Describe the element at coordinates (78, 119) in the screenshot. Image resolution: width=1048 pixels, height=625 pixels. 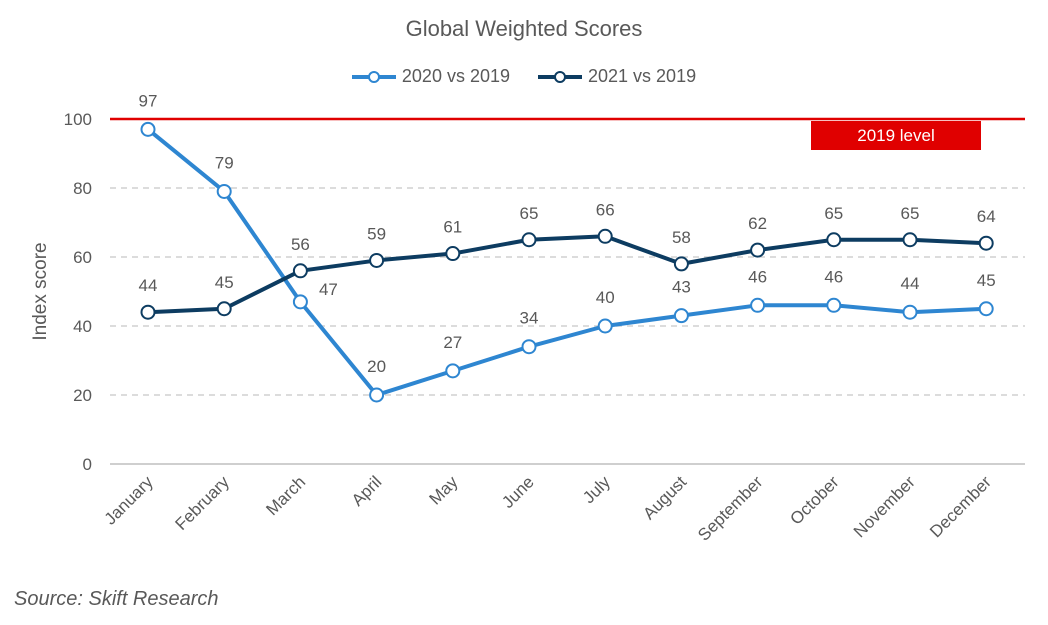
I see `y-tick-label: 100` at that location.